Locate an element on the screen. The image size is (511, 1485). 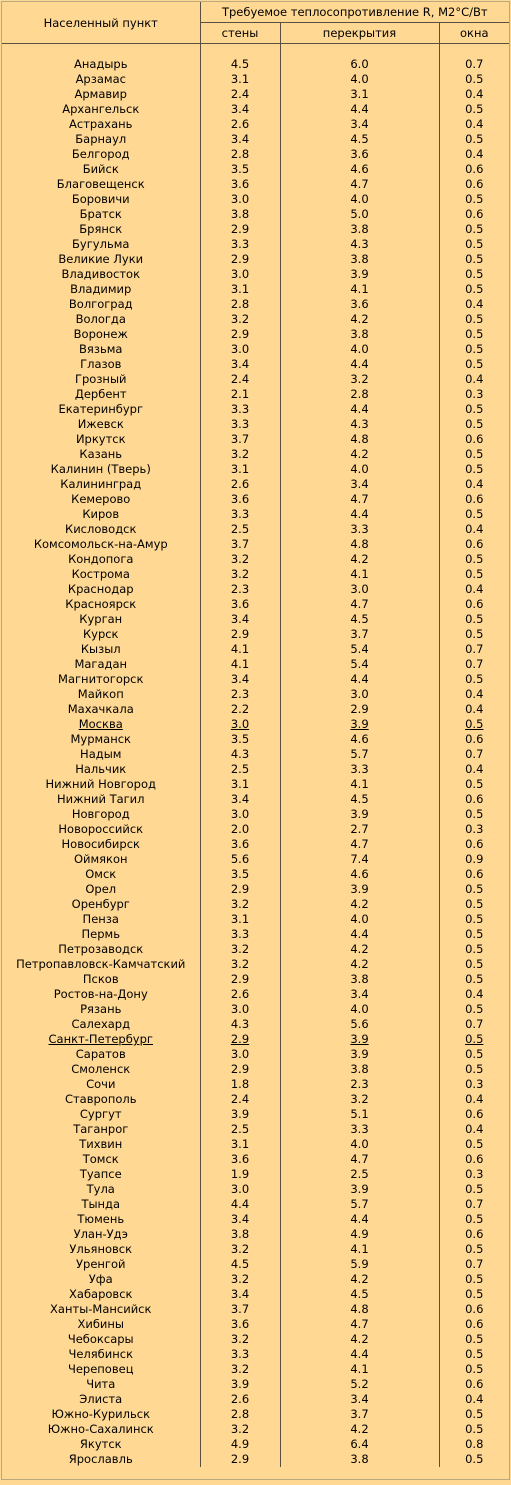
walls-cell: 3.7 is located at coordinates (239, 544).